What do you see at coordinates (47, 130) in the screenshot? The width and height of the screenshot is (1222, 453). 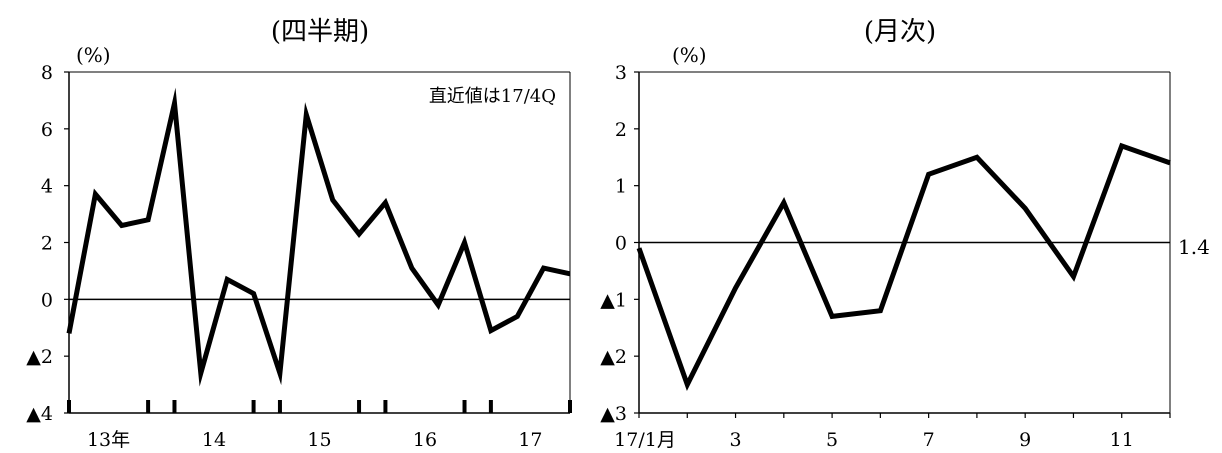 I see `quarterly-y-tick-label: 6` at bounding box center [47, 130].